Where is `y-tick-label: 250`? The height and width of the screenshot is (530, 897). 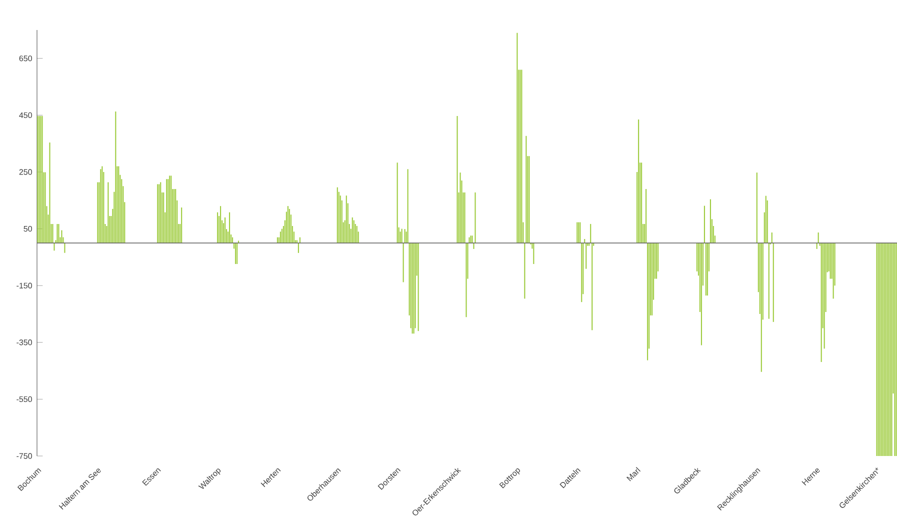
y-tick-label: 250 is located at coordinates (25, 172).